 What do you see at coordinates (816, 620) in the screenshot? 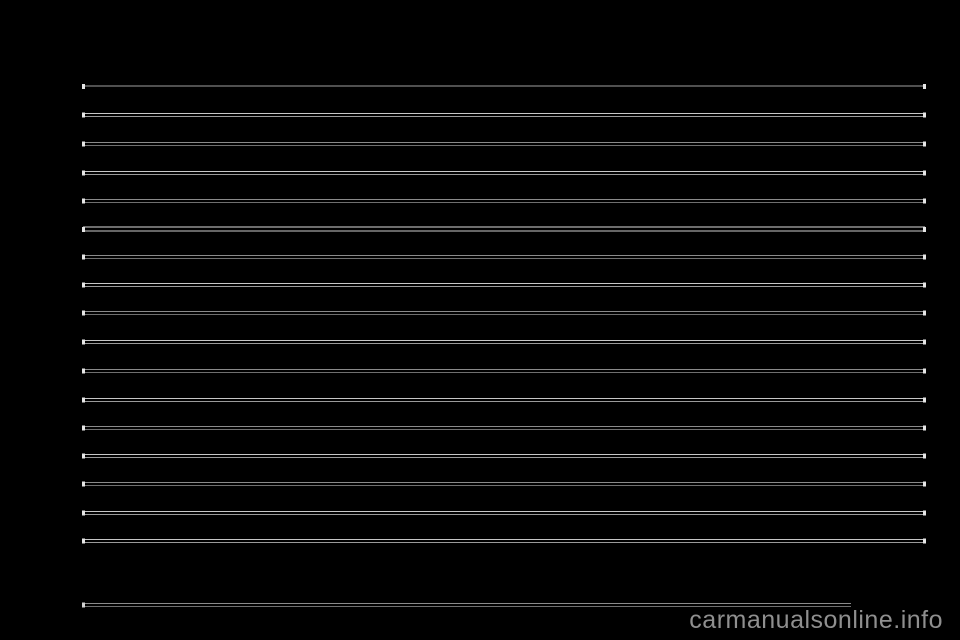
I see `watermark-text: carmanualsonline.info` at bounding box center [816, 620].